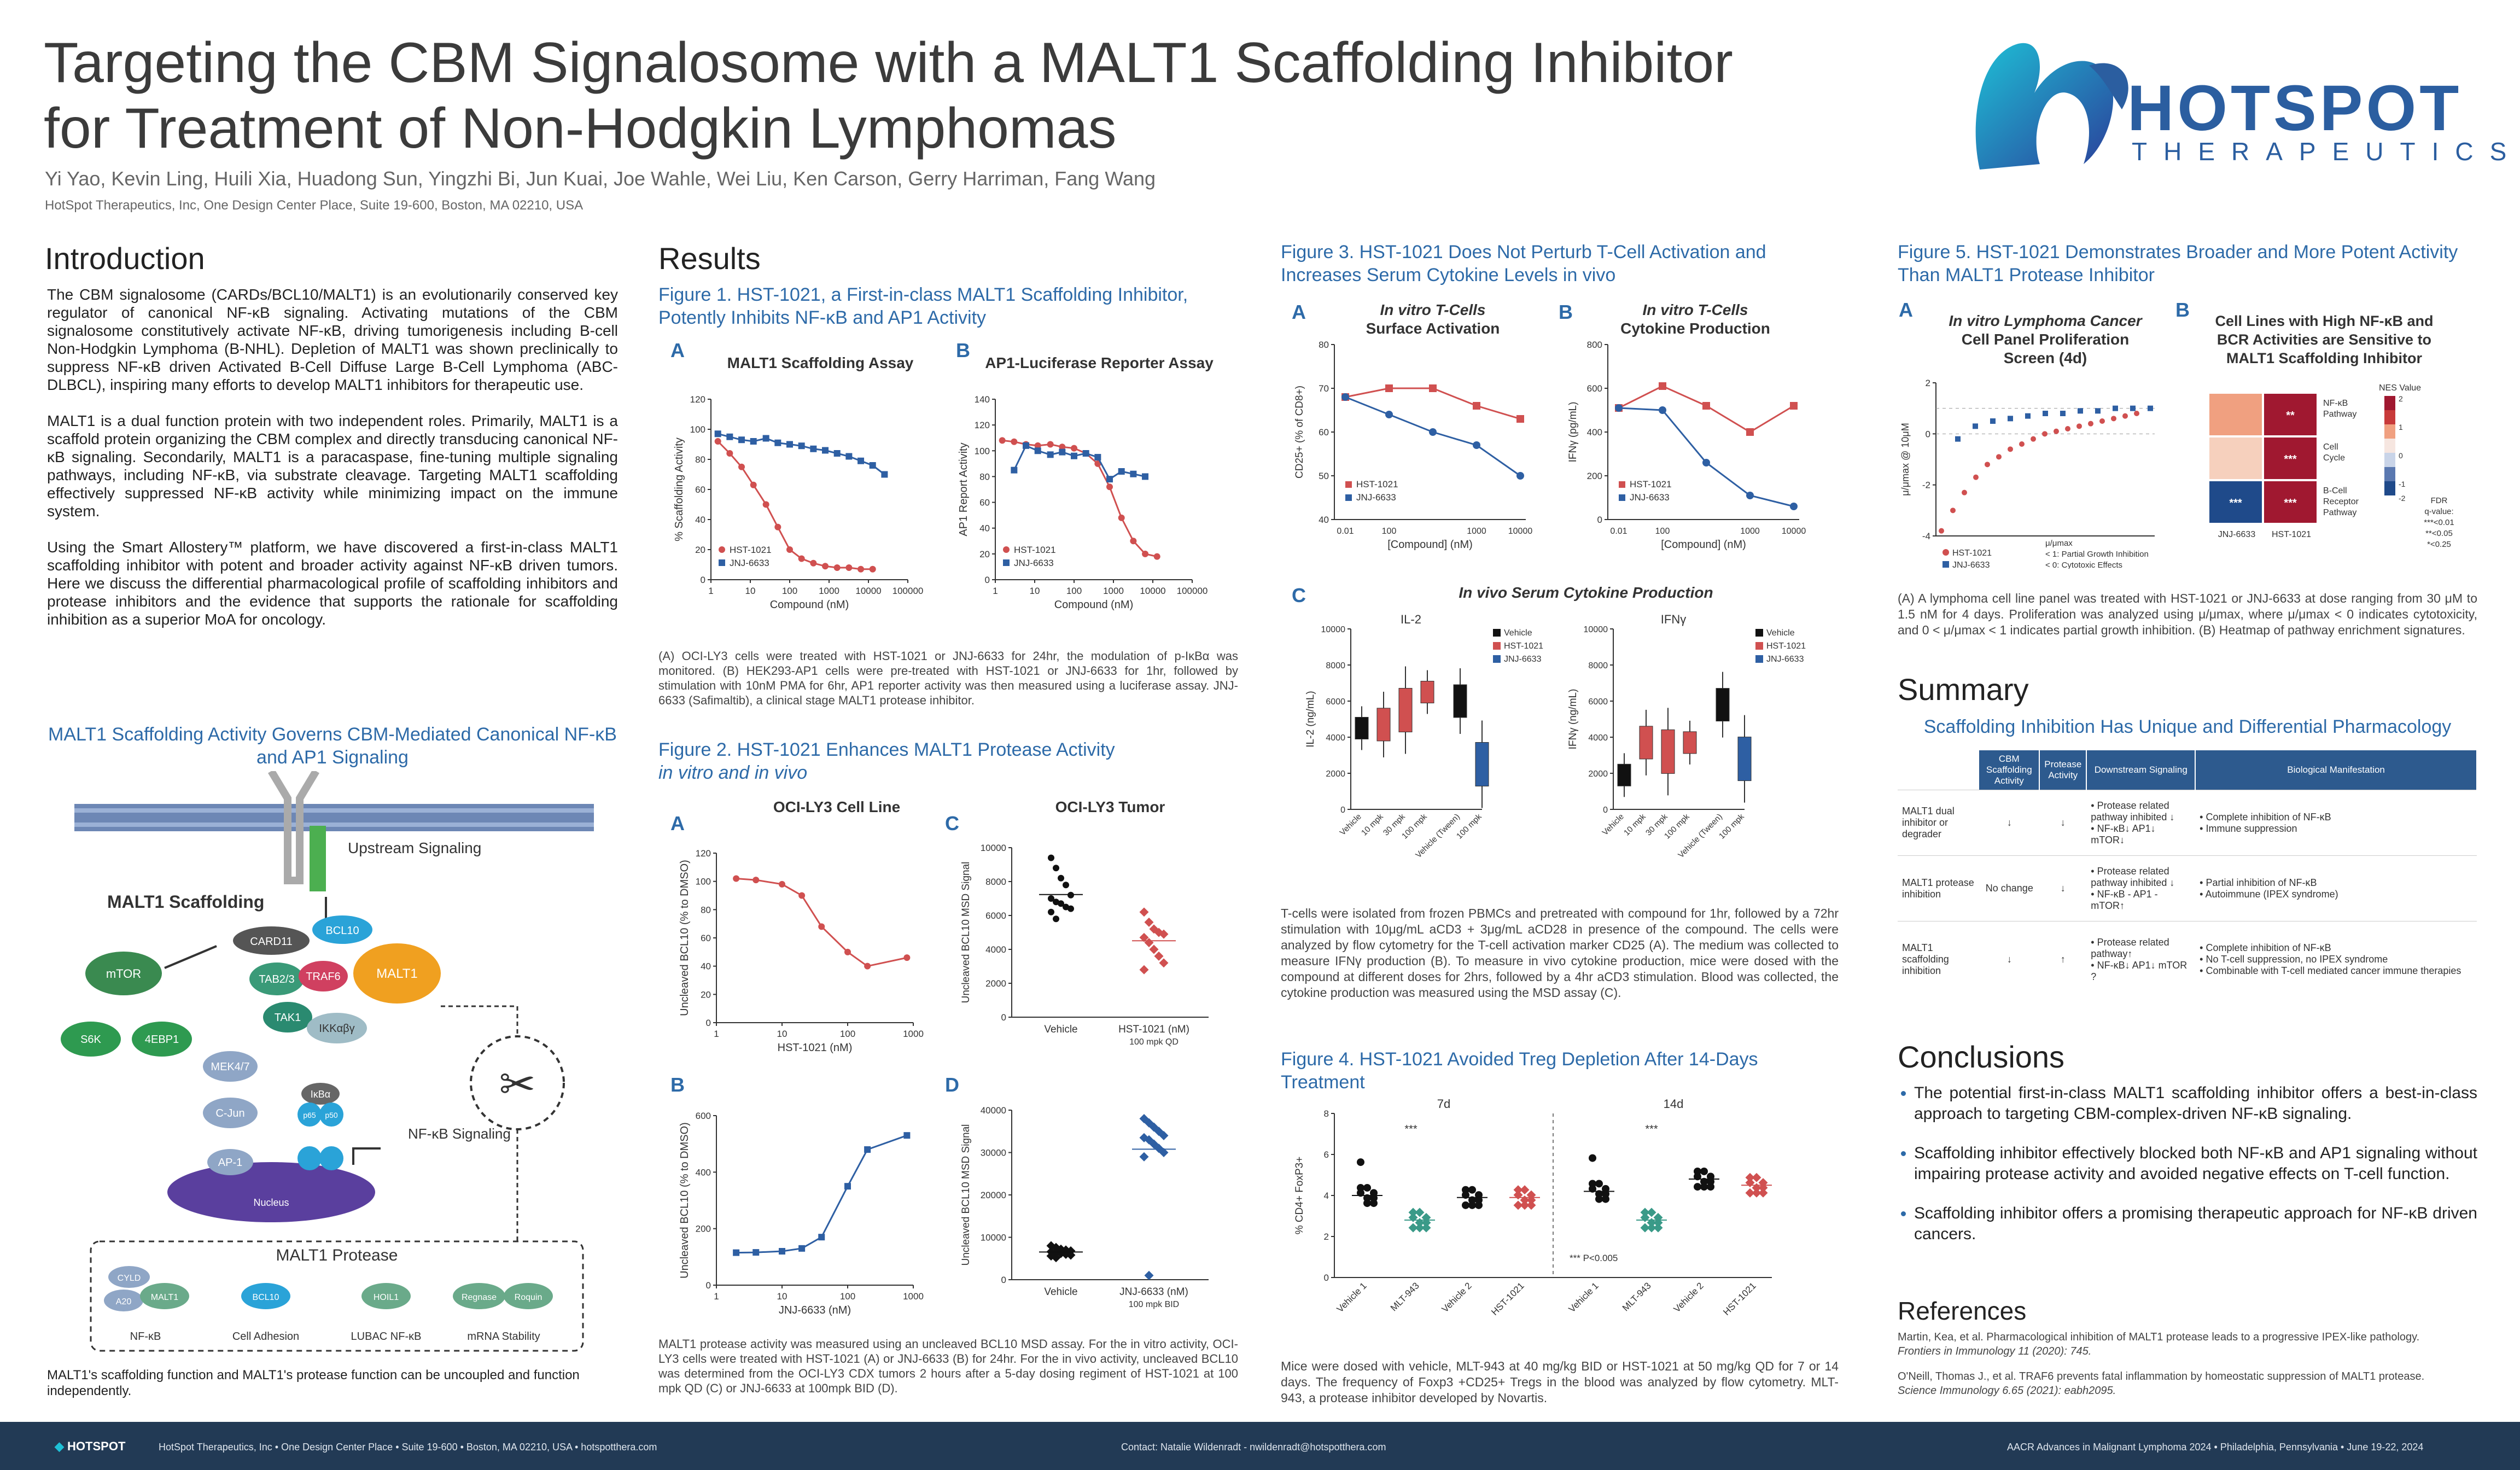  I want to click on regnase-label: Regnase, so click(479, 1297).